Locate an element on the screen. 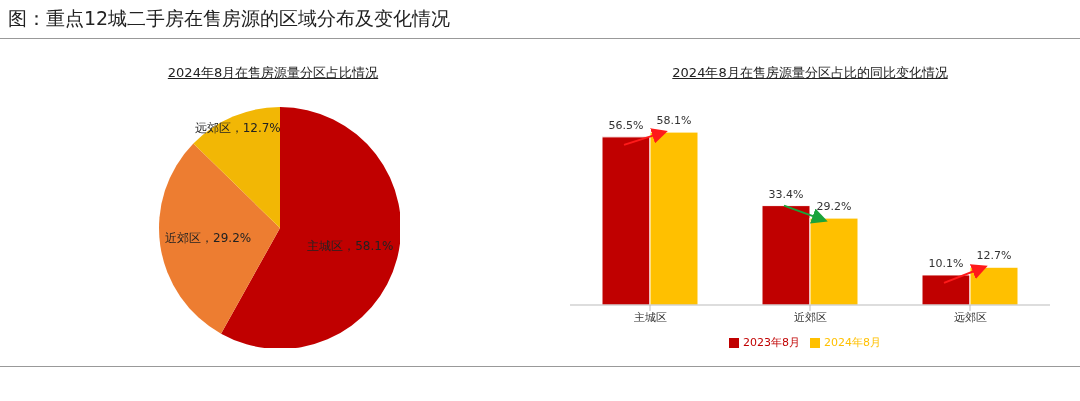 Image resolution: width=1080 pixels, height=401 pixels. x-tick-label: 近郊区 is located at coordinates (810, 317).